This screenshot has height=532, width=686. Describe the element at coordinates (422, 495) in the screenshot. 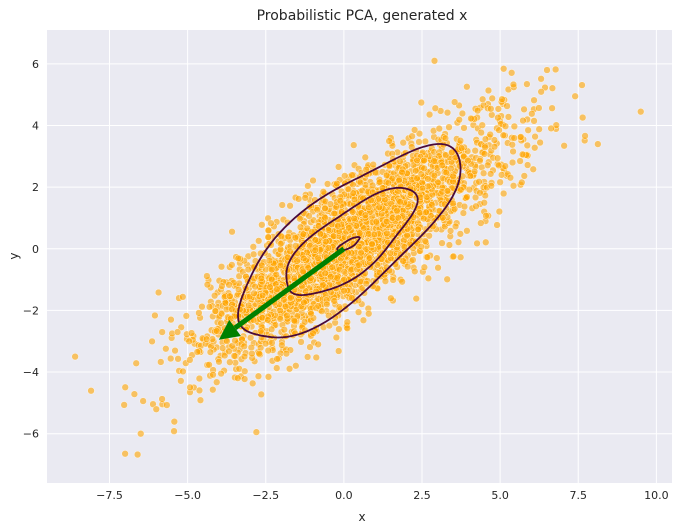

I see `x-tick-label: 2.5` at that location.